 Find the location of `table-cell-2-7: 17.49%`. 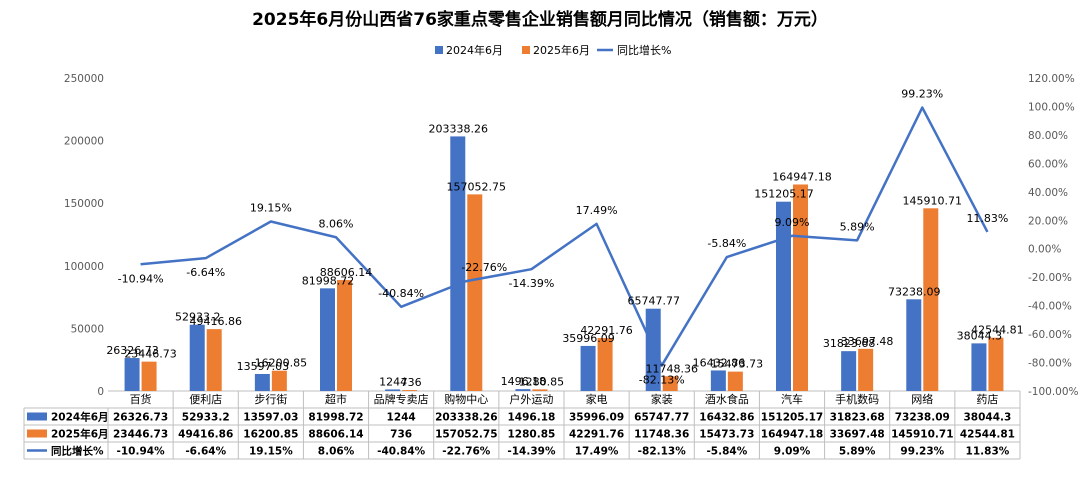

table-cell-2-7: 17.49% is located at coordinates (597, 452).